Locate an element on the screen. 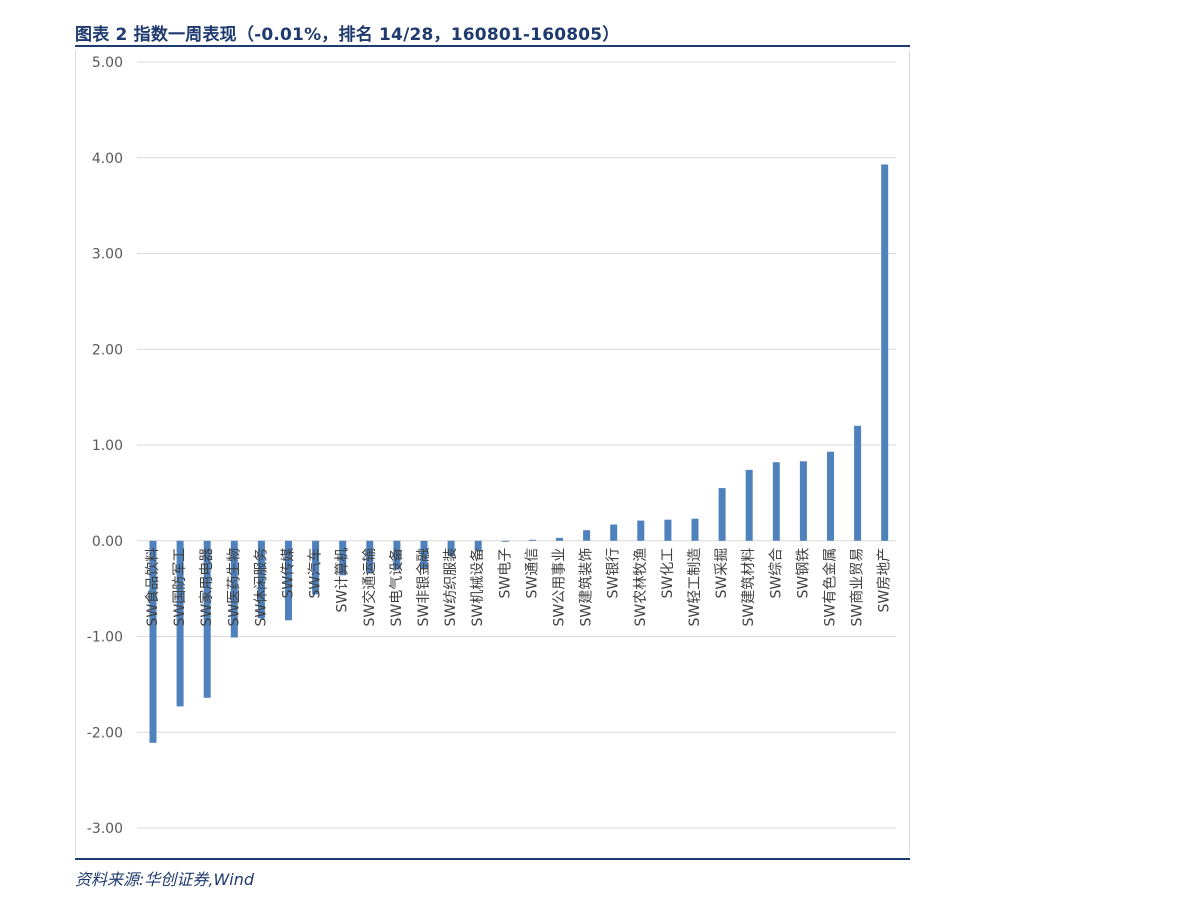 Image resolution: width=1191 pixels, height=907 pixels. category-label: SW休闲服务 is located at coordinates (261, 587).